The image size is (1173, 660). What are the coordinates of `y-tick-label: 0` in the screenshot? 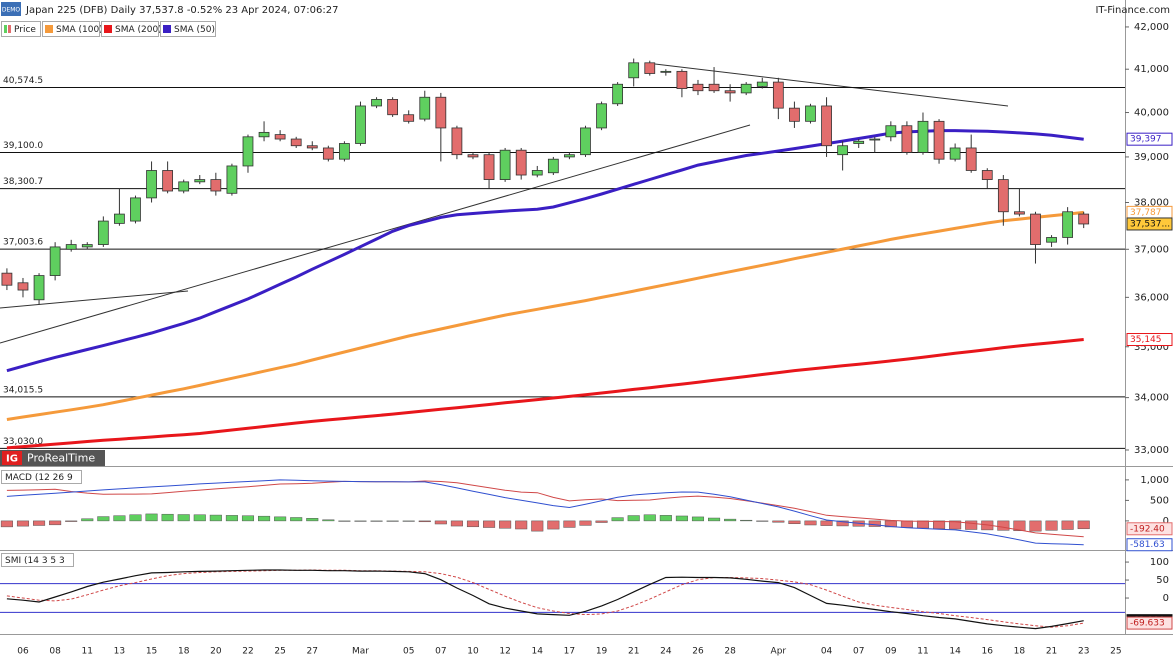 It's located at (1166, 521).